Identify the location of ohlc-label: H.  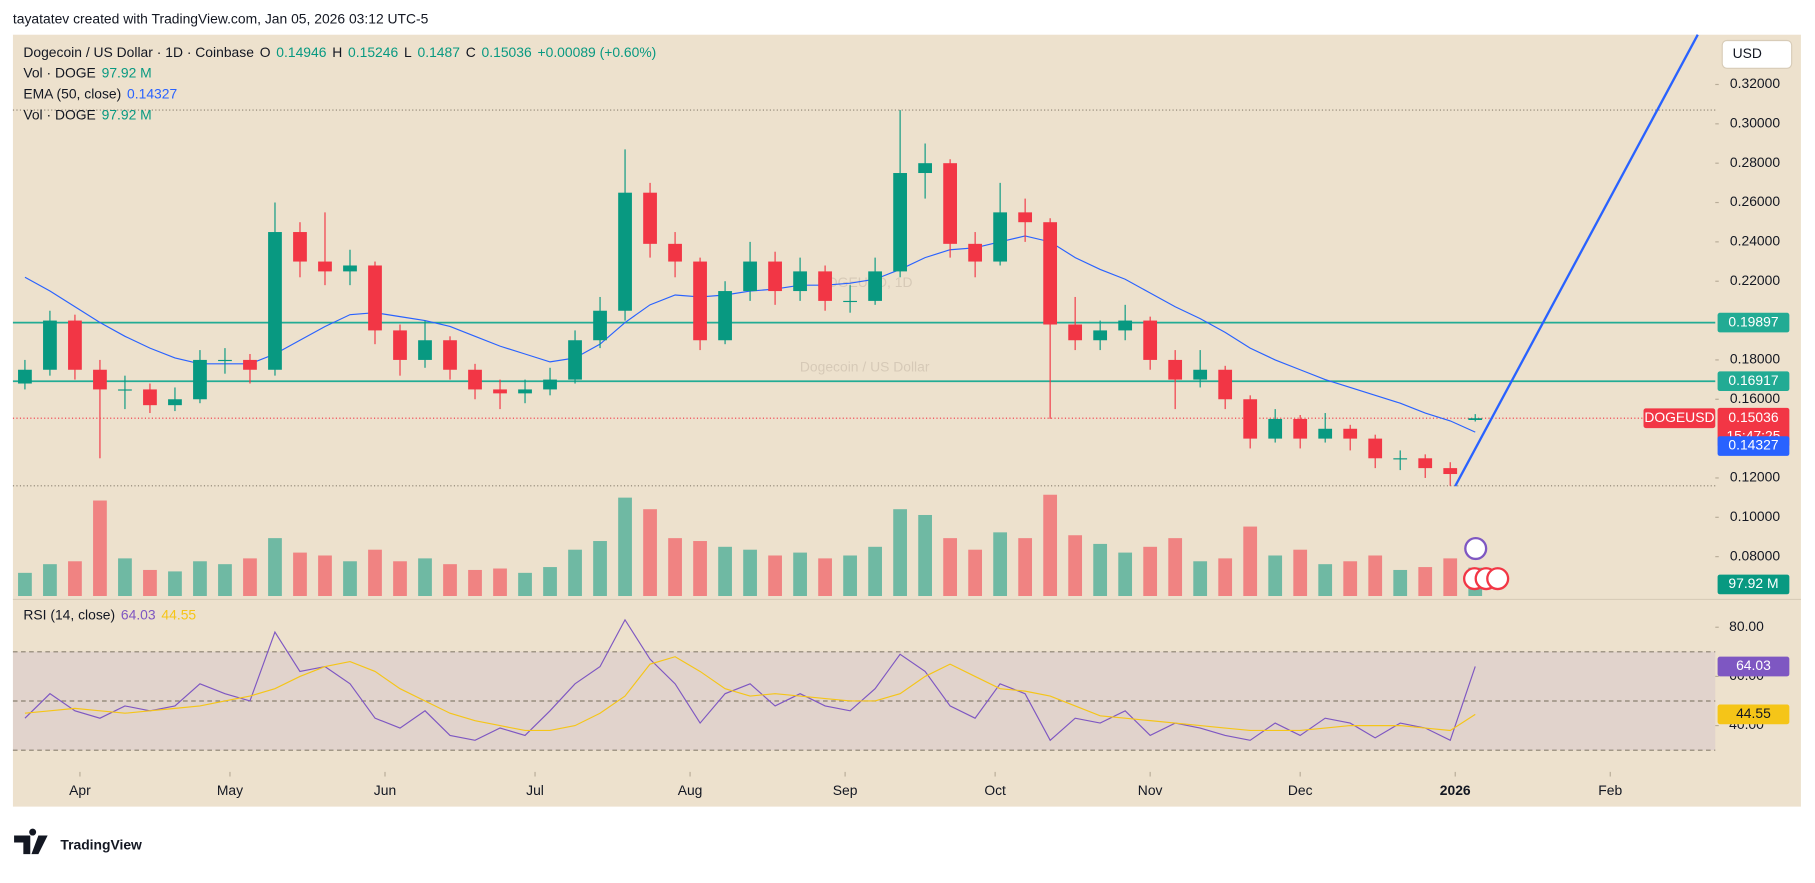
(337, 52).